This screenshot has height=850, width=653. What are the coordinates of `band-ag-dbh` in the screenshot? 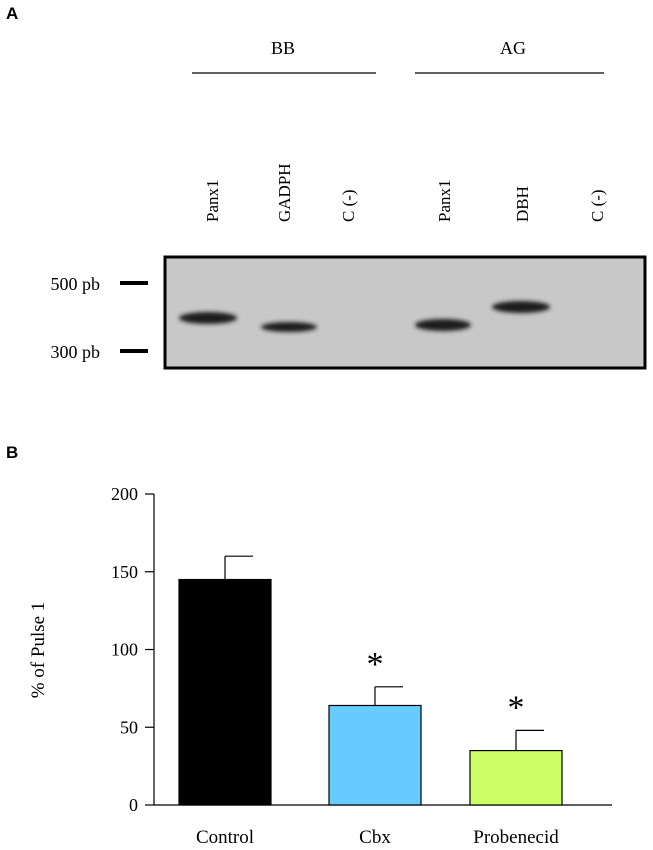 It's located at (521, 307).